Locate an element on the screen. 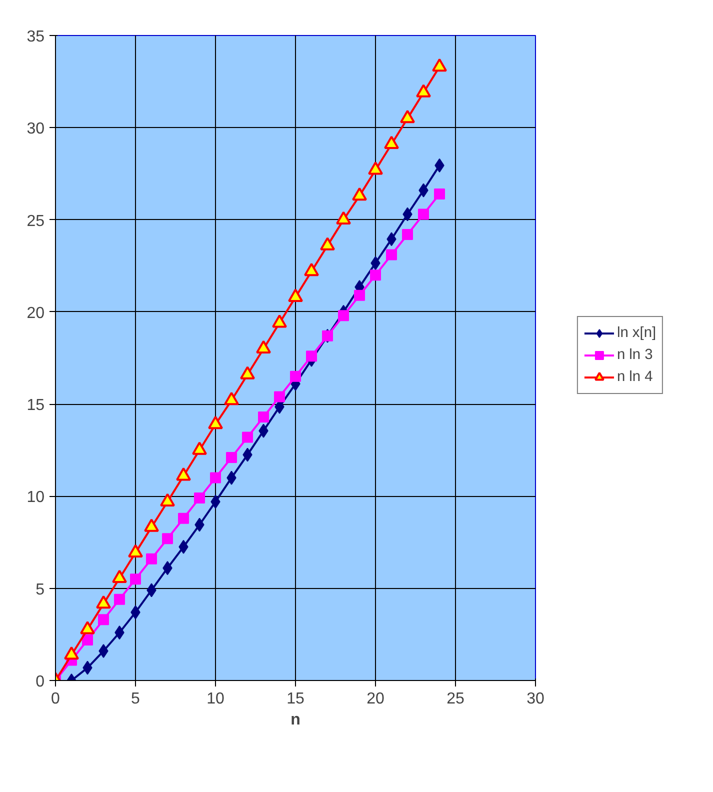 The image size is (713, 792). x-tick-label: 15 is located at coordinates (295, 699).